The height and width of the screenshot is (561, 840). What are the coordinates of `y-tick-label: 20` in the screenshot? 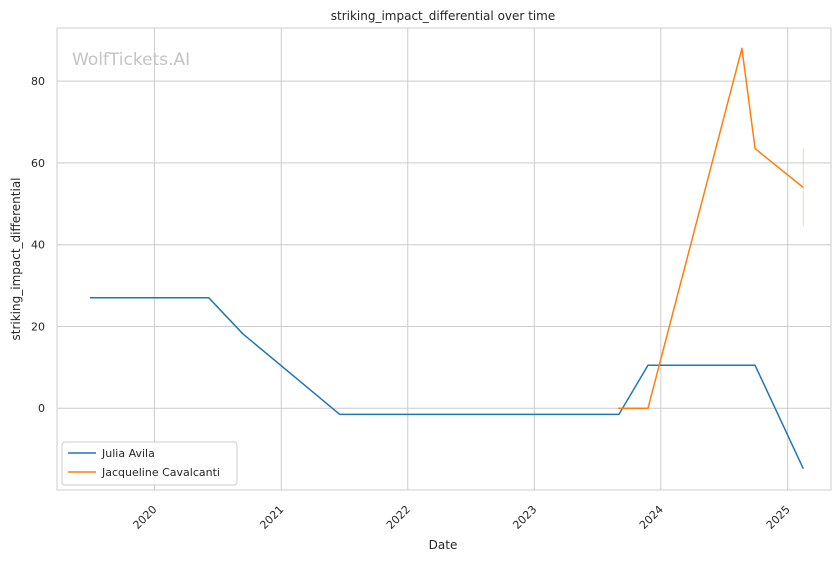 It's located at (38, 326).